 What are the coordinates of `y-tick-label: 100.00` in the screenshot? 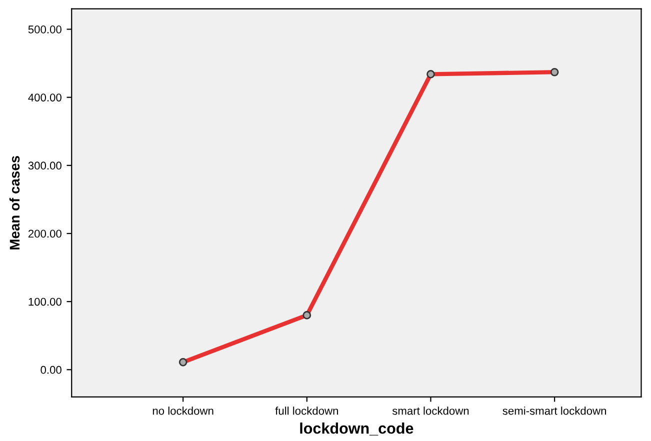 It's located at (45, 302).